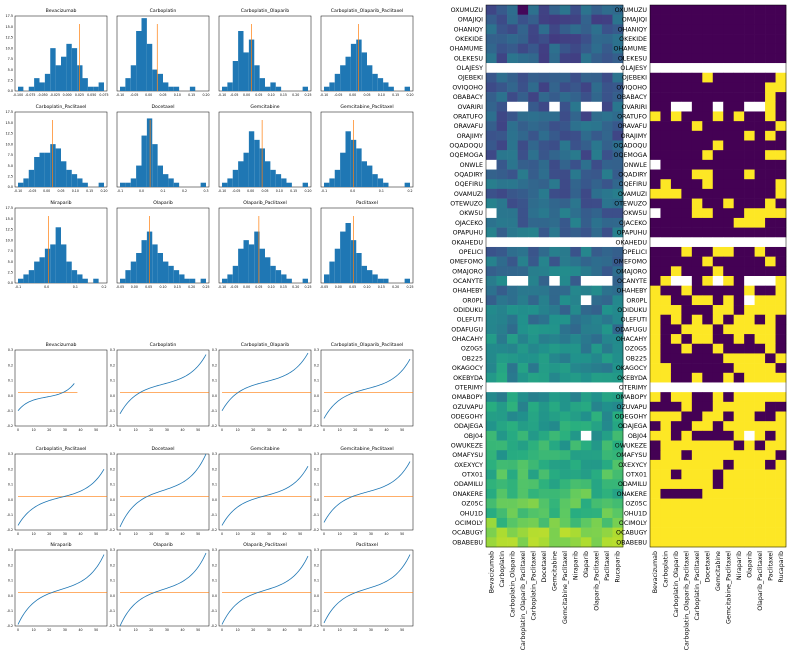 The height and width of the screenshot is (666, 789). Describe the element at coordinates (316, 381) in the screenshot. I see `line-y-tick: 0.1` at that location.